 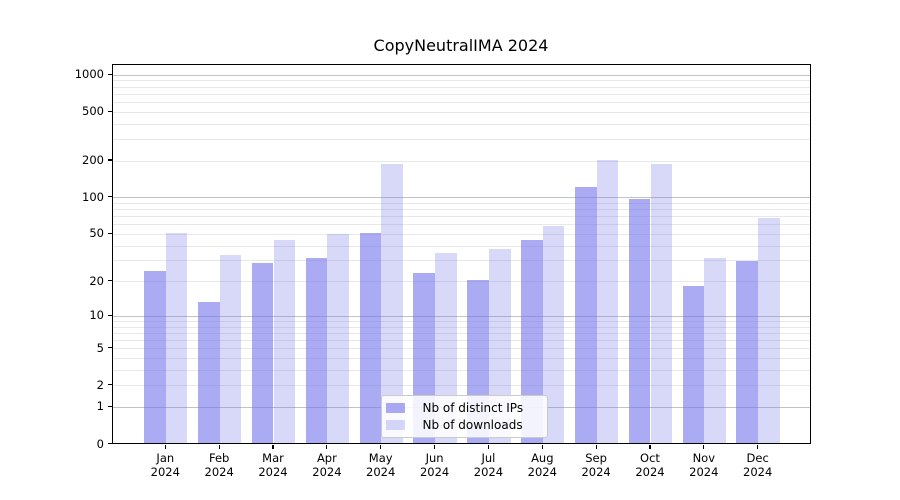 What do you see at coordinates (747, 352) in the screenshot?
I see `bar-distinct-ips-dec` at bounding box center [747, 352].